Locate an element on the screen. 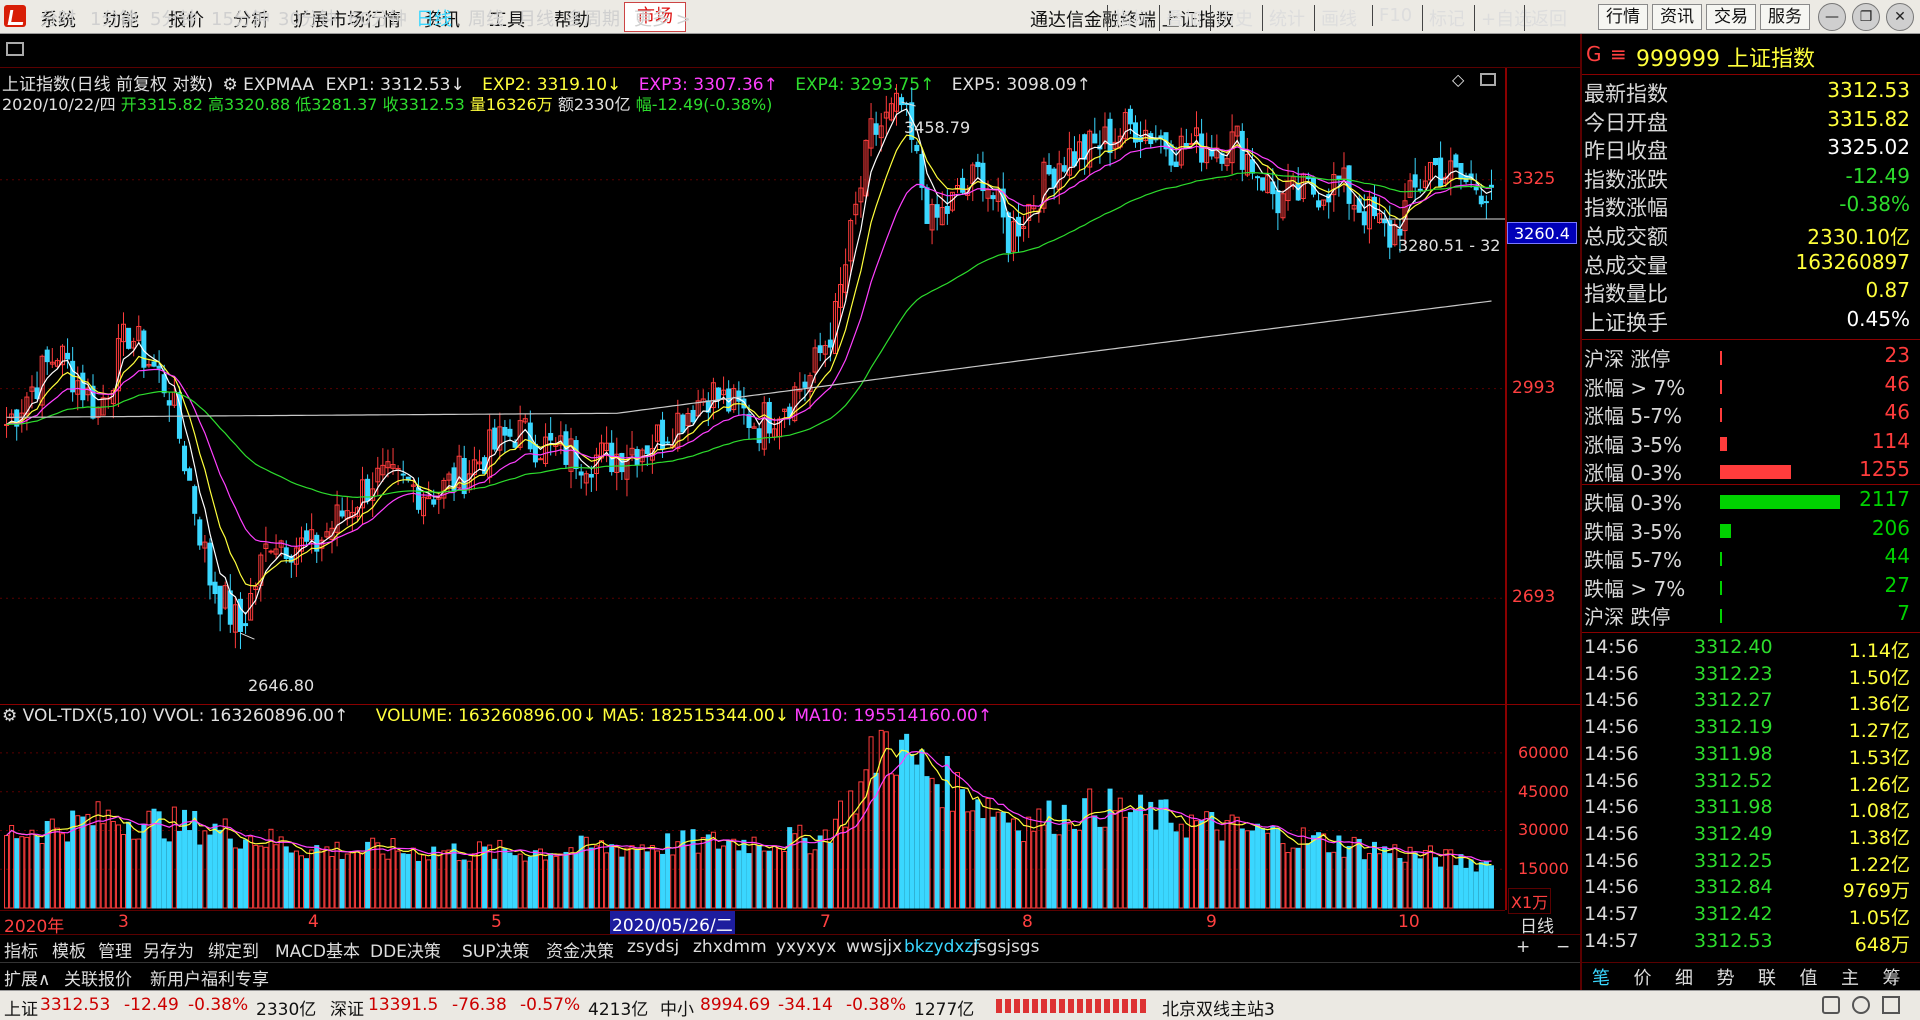  sidebar-tab-3: 势 is located at coordinates (1725, 978).